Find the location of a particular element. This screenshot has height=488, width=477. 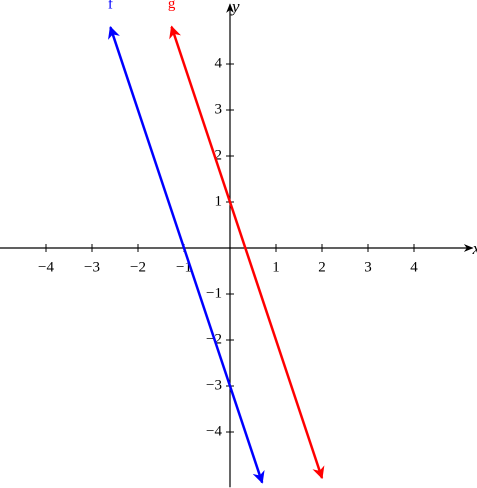

y-tick-label: 3 is located at coordinates (219, 109).